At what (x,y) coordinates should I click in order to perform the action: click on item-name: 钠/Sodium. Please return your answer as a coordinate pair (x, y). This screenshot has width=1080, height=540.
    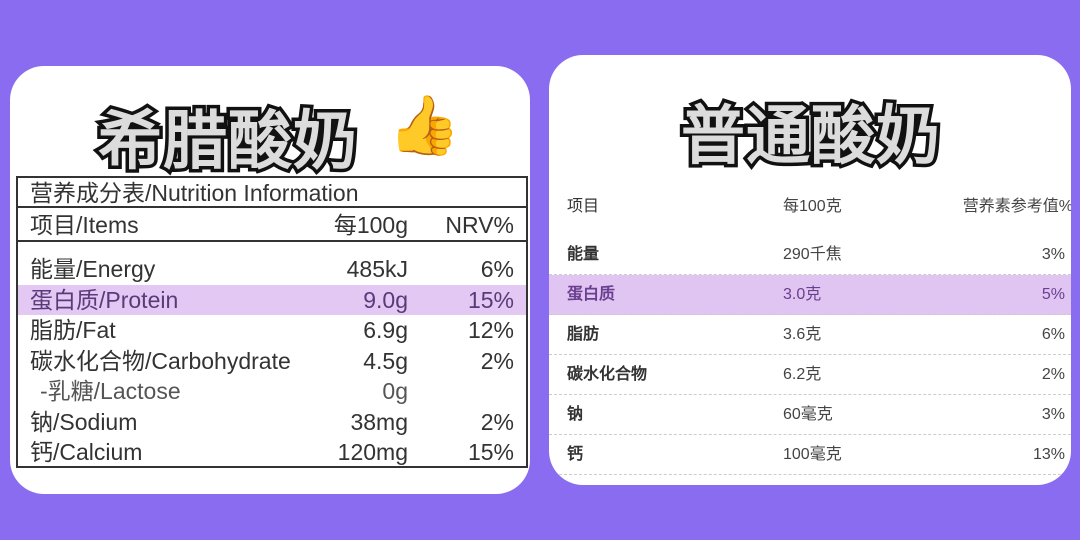
    Looking at the image, I should click on (84, 421).